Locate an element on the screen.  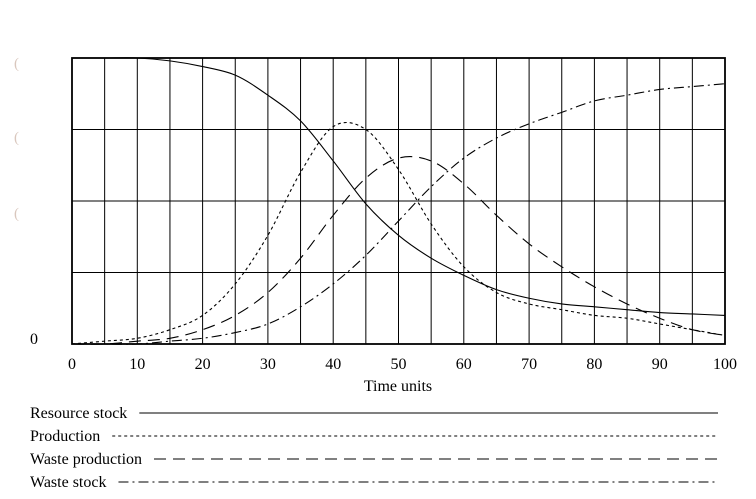
x-tick-label: 40 is located at coordinates (333, 364).